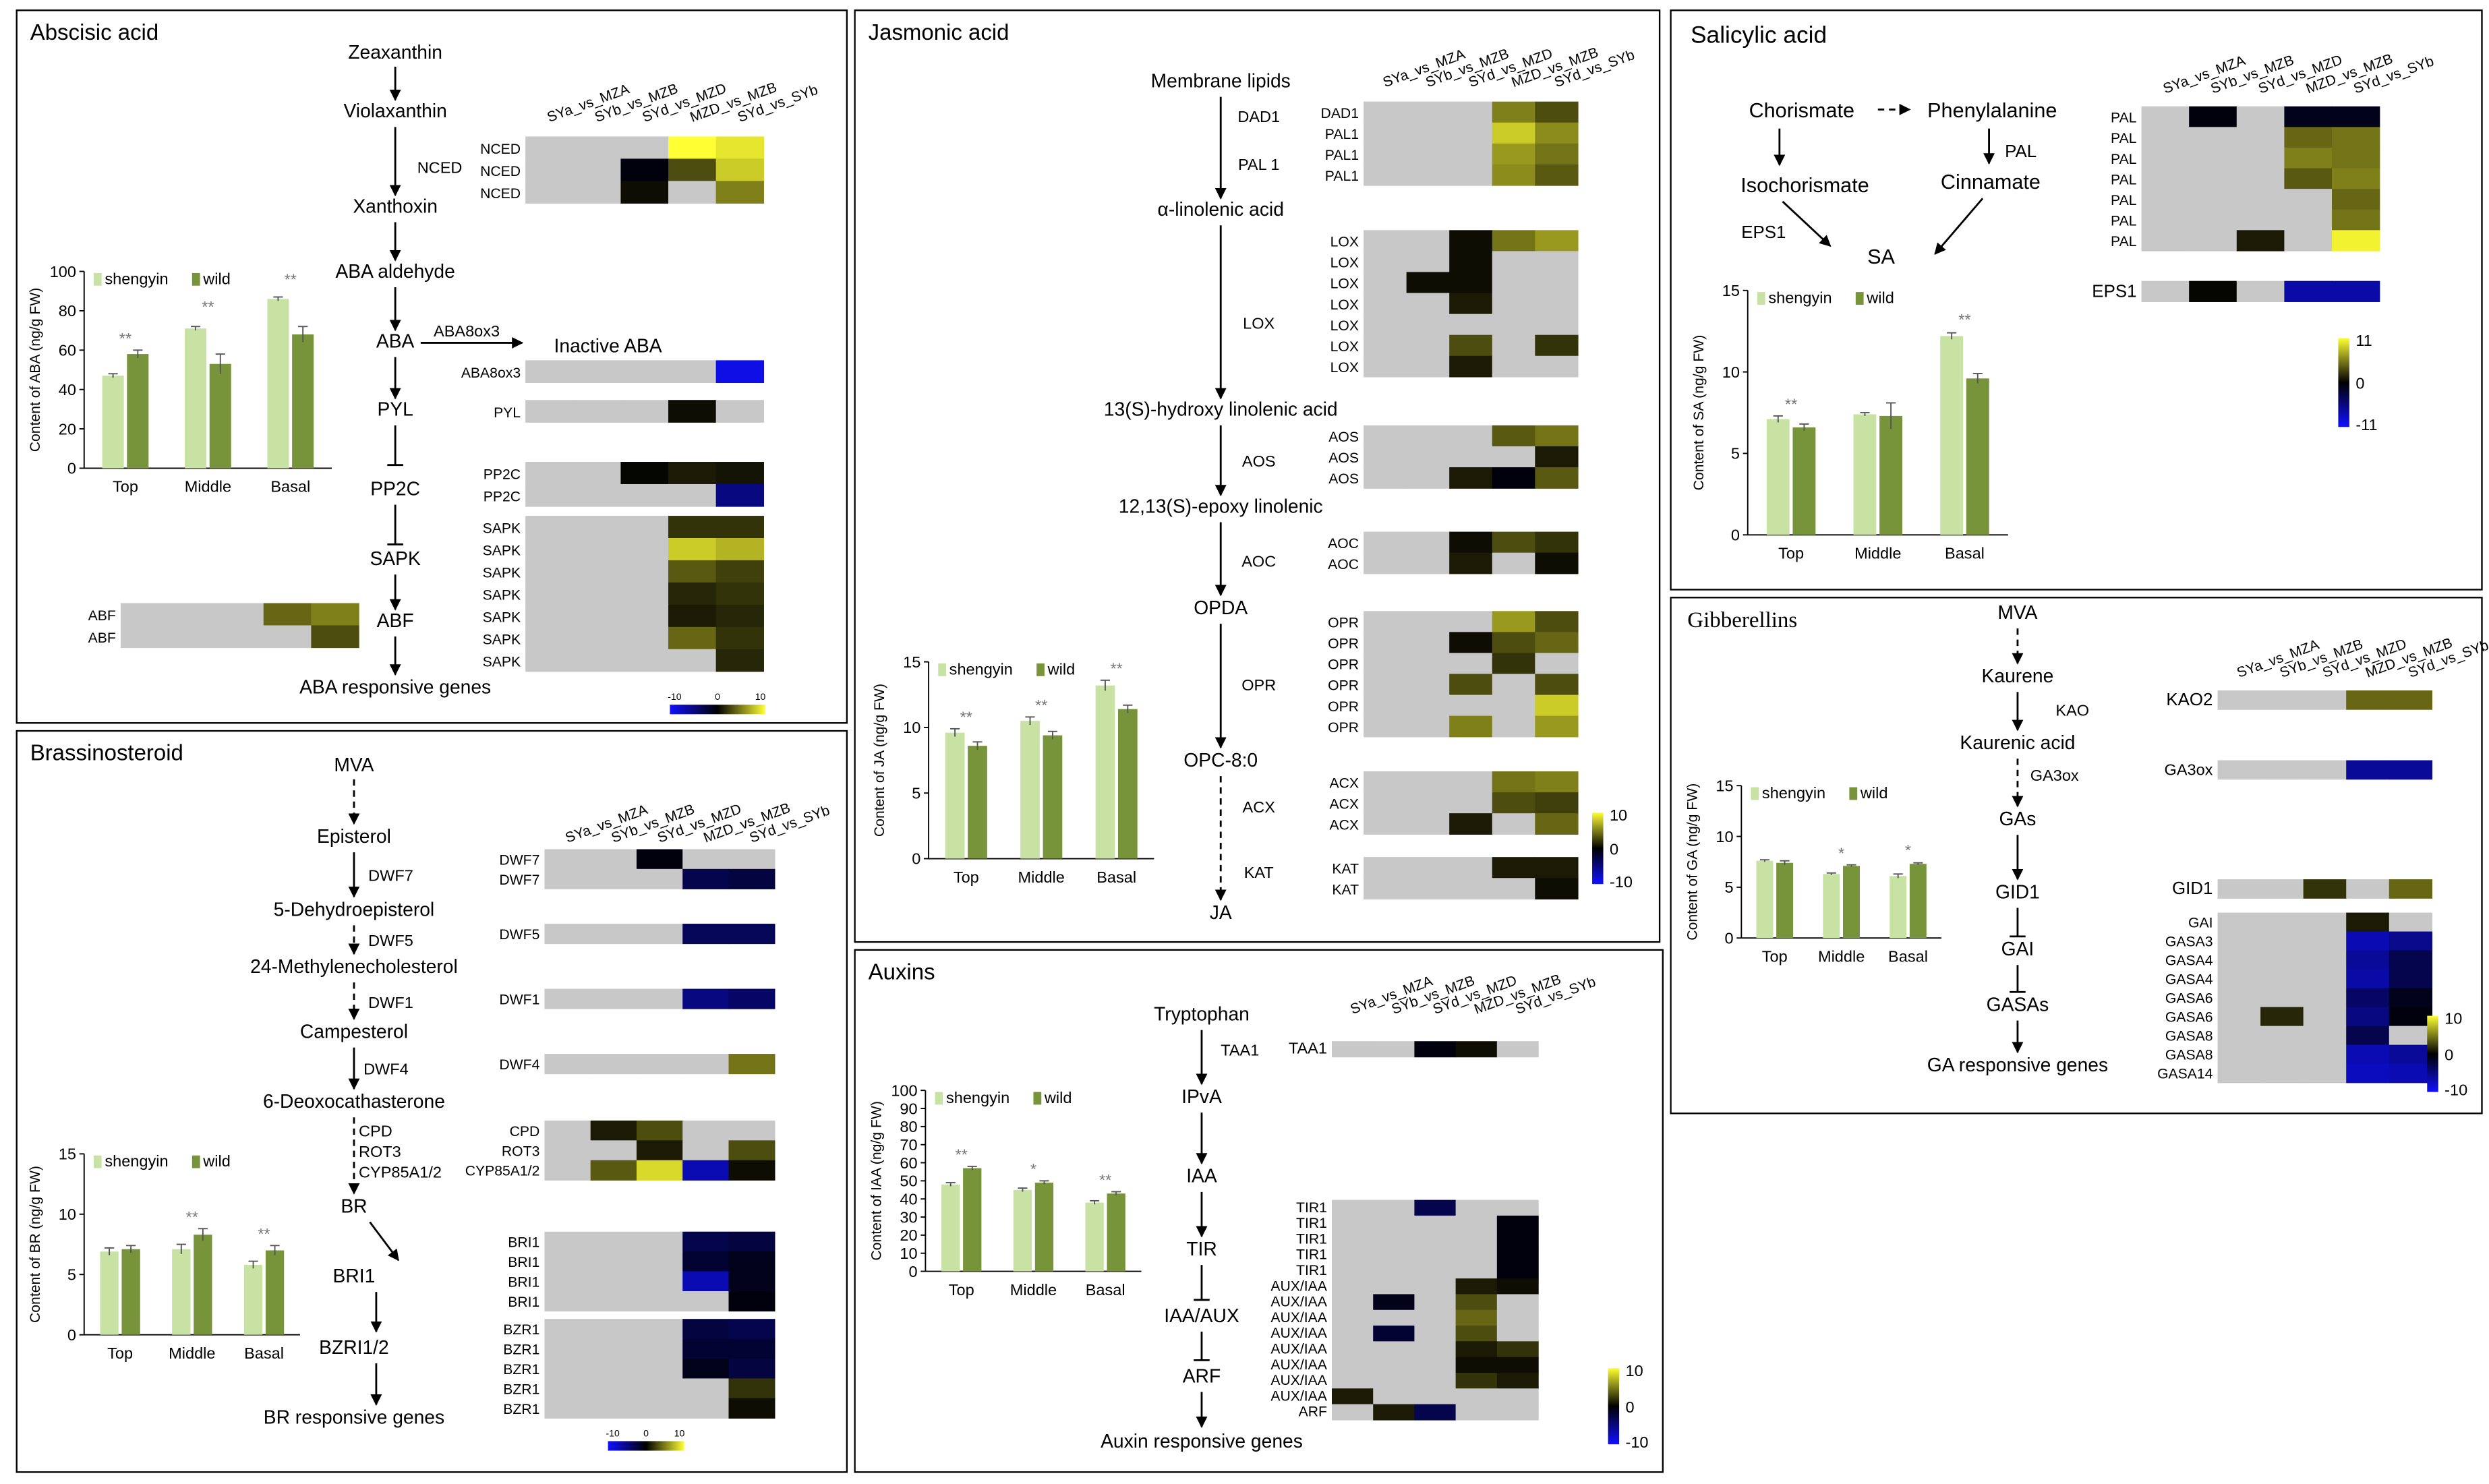 The image size is (2489, 1484). What do you see at coordinates (1033, 1169) in the screenshot?
I see `significance-mark: *` at bounding box center [1033, 1169].